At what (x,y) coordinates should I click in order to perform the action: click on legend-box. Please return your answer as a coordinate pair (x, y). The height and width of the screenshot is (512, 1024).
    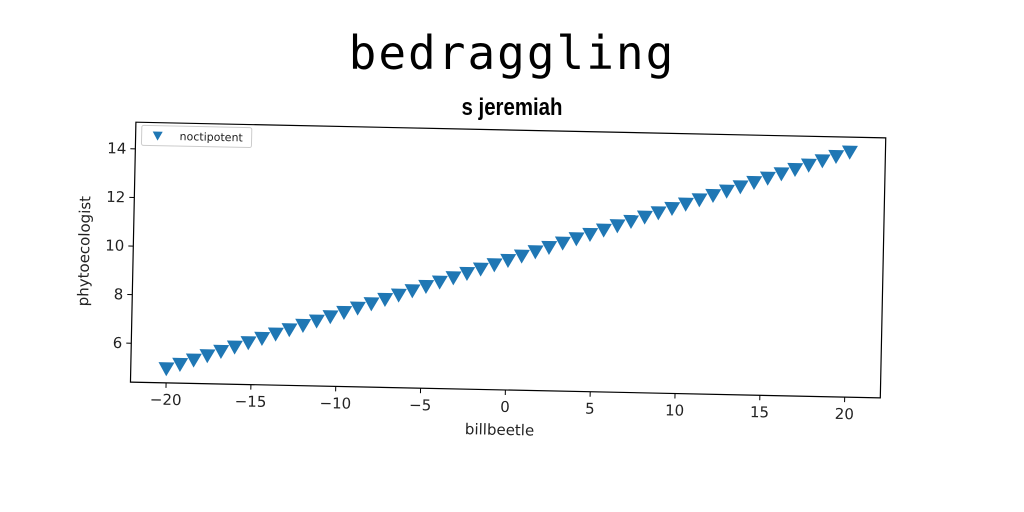
    Looking at the image, I should click on (196, 136).